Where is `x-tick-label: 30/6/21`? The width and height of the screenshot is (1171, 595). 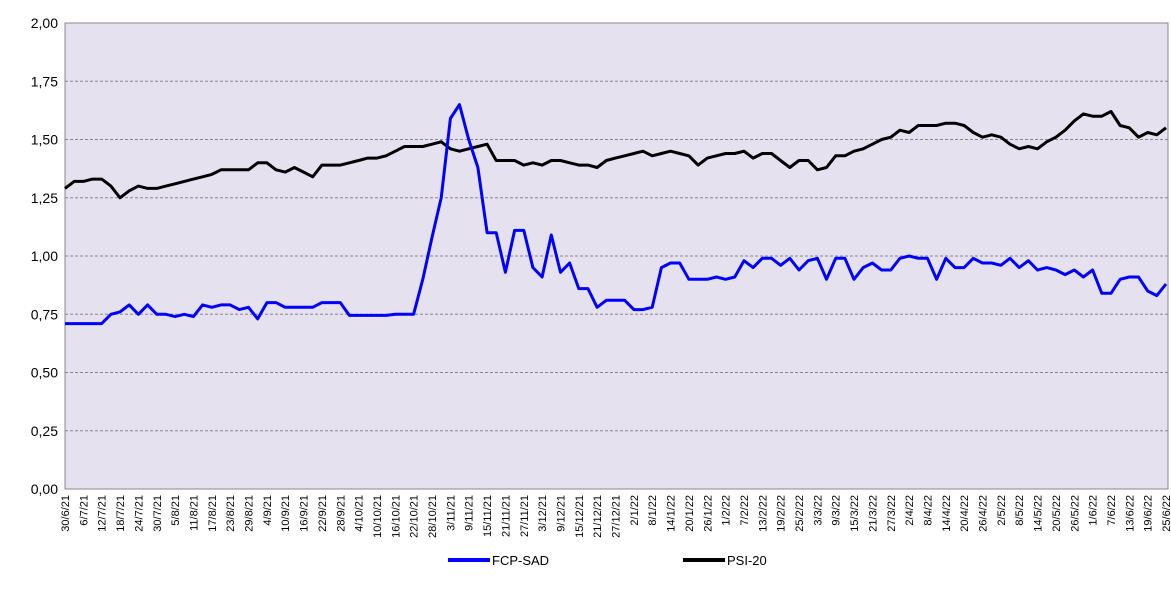
x-tick-label: 30/6/21 is located at coordinates (66, 513).